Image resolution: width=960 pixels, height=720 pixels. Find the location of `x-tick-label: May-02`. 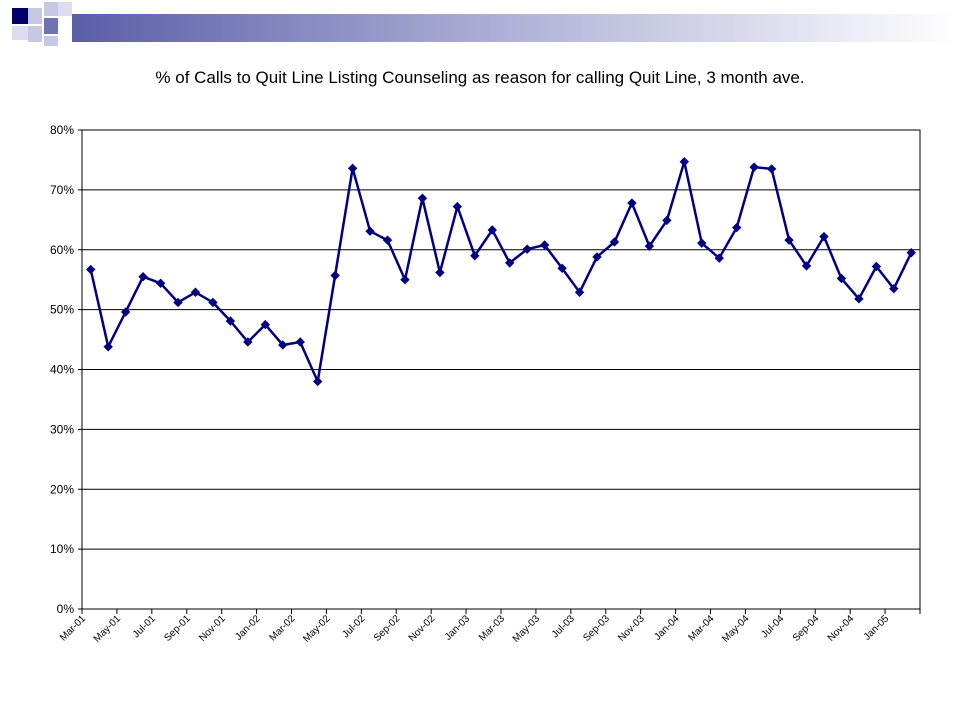

x-tick-label: May-02 is located at coordinates (317, 629).